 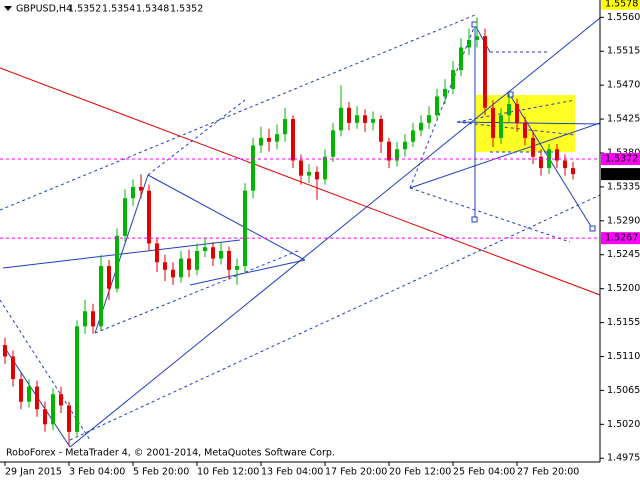 What do you see at coordinates (484, 472) in the screenshot?
I see `x-tick-label: 25 Feb 04:00` at bounding box center [484, 472].